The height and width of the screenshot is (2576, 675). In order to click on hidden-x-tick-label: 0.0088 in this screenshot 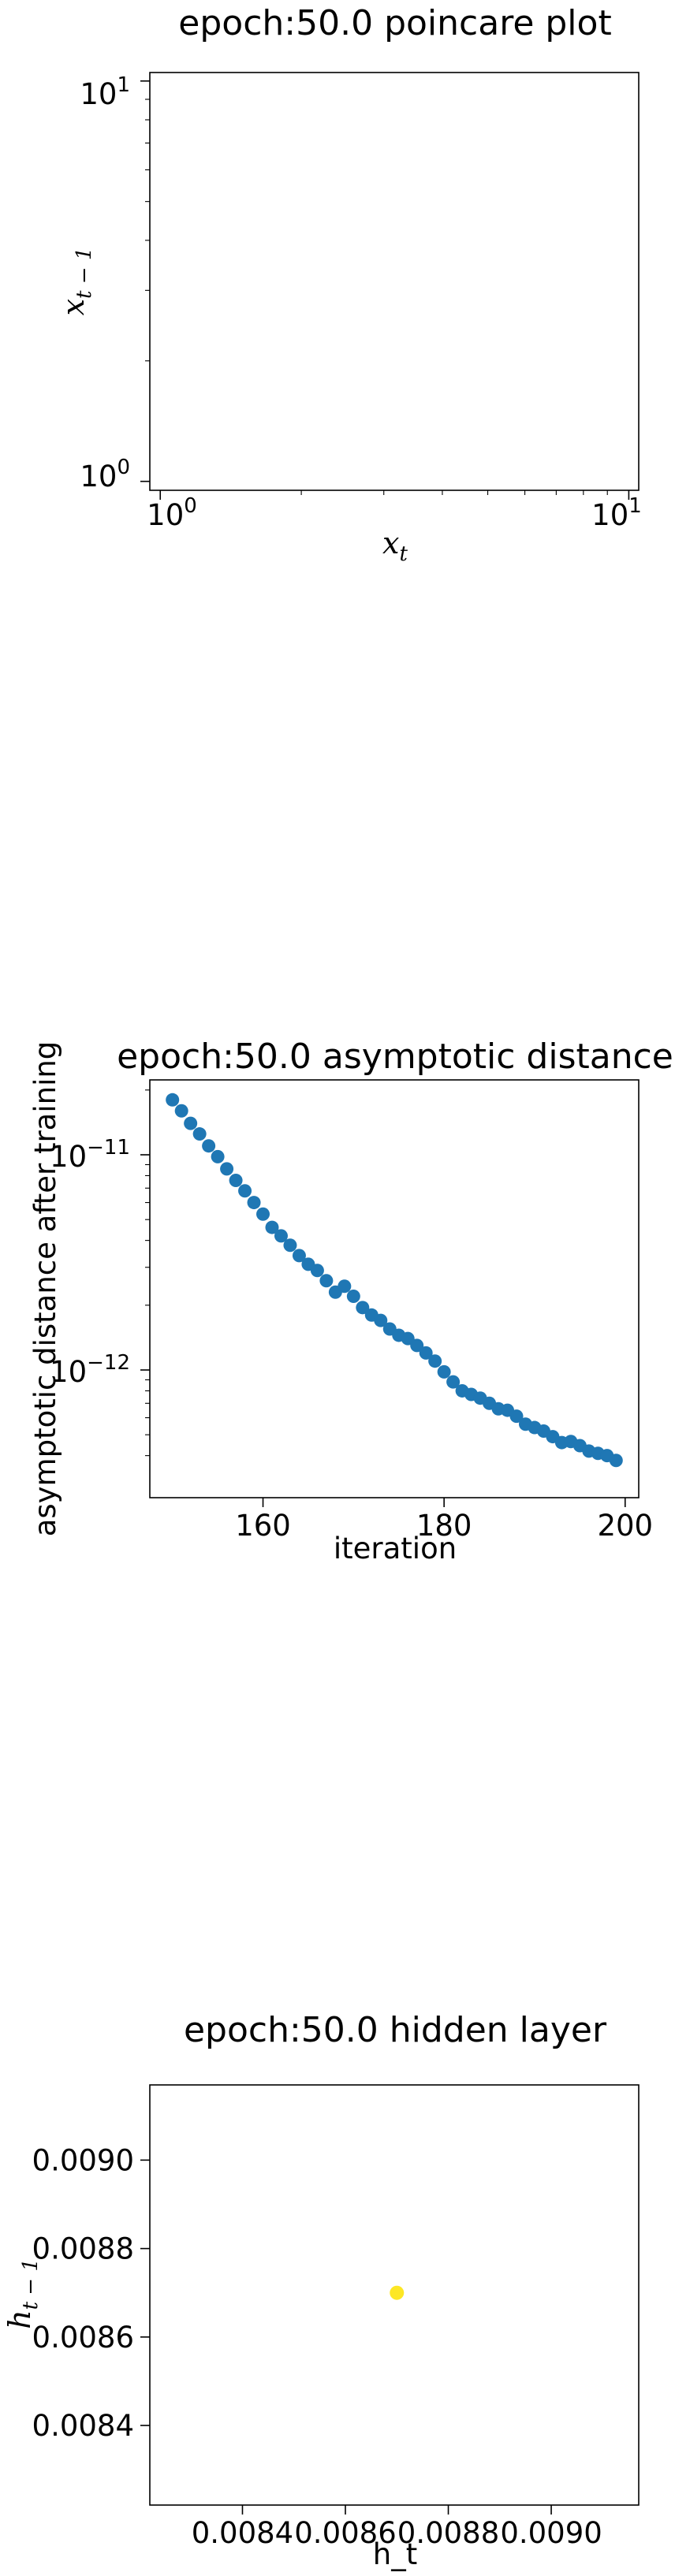, I will do `click(448, 2533)`.